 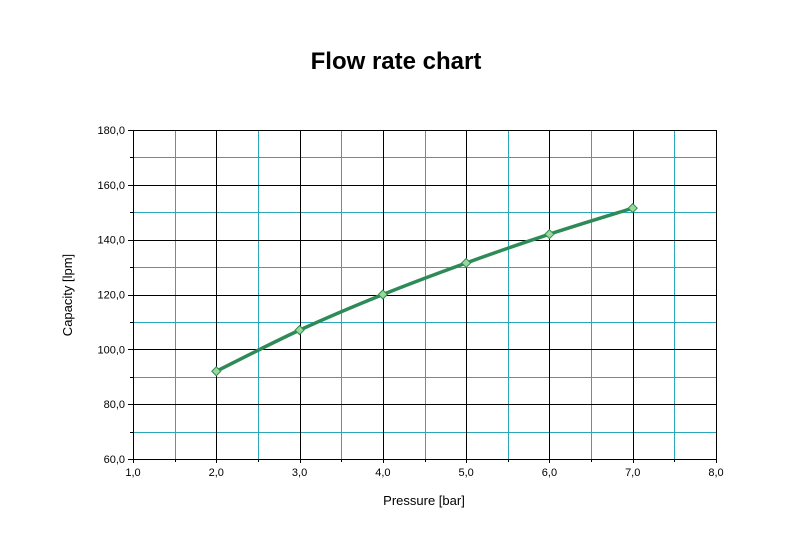 What do you see at coordinates (549, 473) in the screenshot?
I see `x-tick-label: 6,0` at bounding box center [549, 473].